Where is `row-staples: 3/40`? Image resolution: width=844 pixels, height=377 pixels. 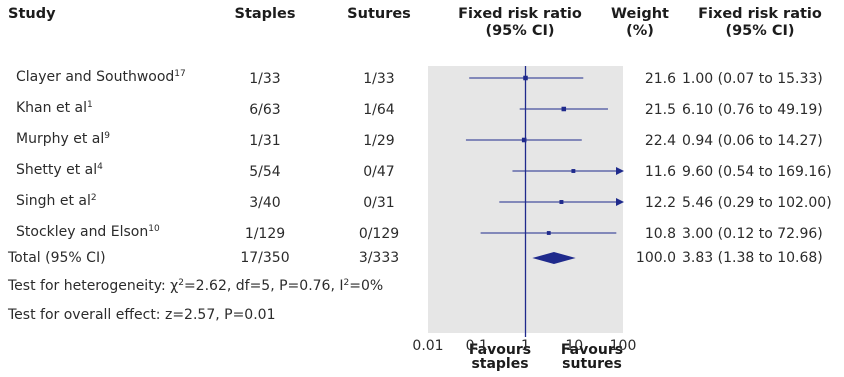 row-staples: 3/40 is located at coordinates (265, 203).